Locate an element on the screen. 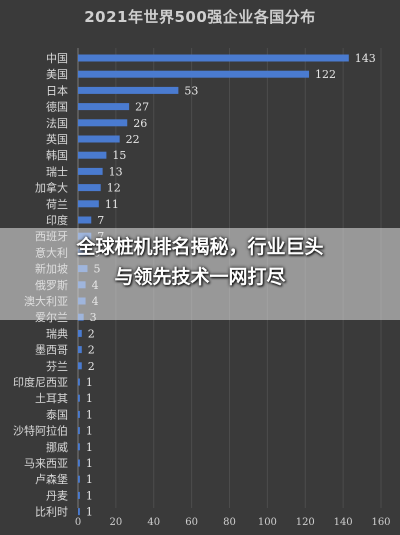 The height and width of the screenshot is (535, 400). value-label: 11 is located at coordinates (112, 204).